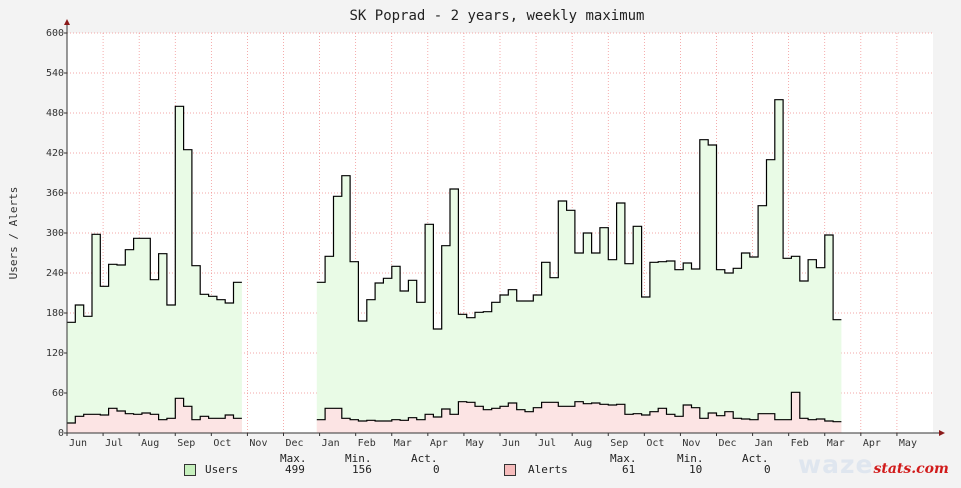 The image size is (961, 488). I want to click on x-axis-arrow, so click(942, 433).